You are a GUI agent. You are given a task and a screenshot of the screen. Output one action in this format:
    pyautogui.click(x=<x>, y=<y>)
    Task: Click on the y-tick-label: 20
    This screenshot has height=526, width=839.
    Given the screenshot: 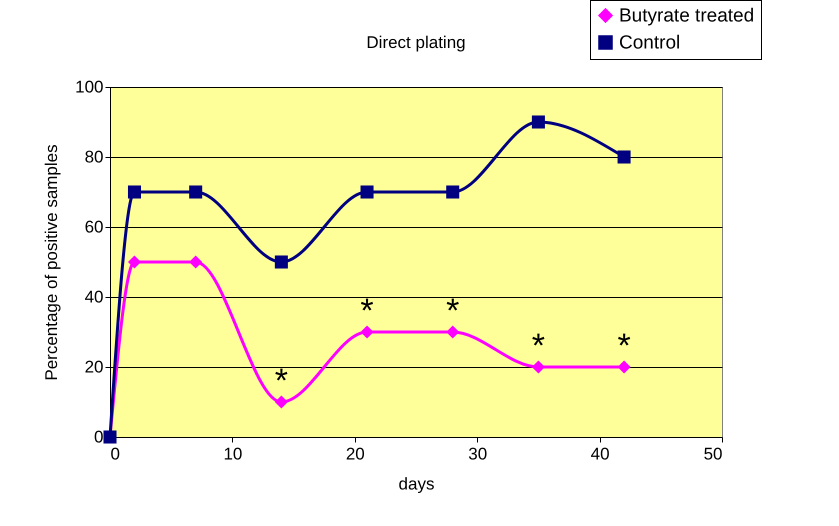 What is the action you would take?
    pyautogui.click(x=94, y=367)
    